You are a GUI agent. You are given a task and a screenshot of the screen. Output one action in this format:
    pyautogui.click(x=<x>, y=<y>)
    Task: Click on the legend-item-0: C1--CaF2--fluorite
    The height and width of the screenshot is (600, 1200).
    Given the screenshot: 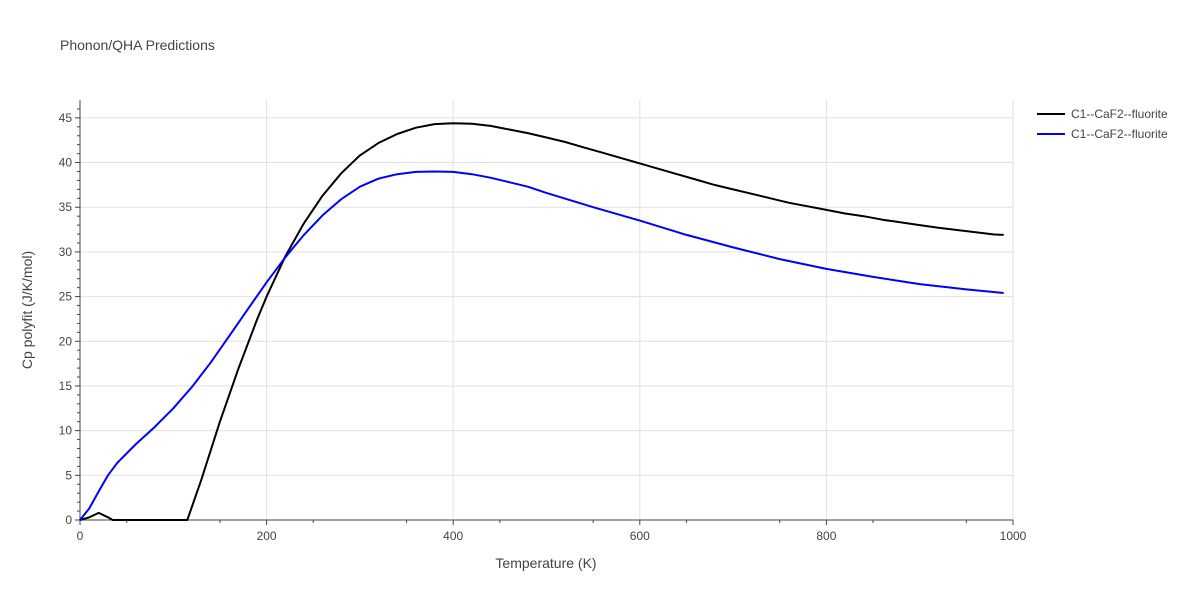 What is the action you would take?
    pyautogui.click(x=1102, y=114)
    